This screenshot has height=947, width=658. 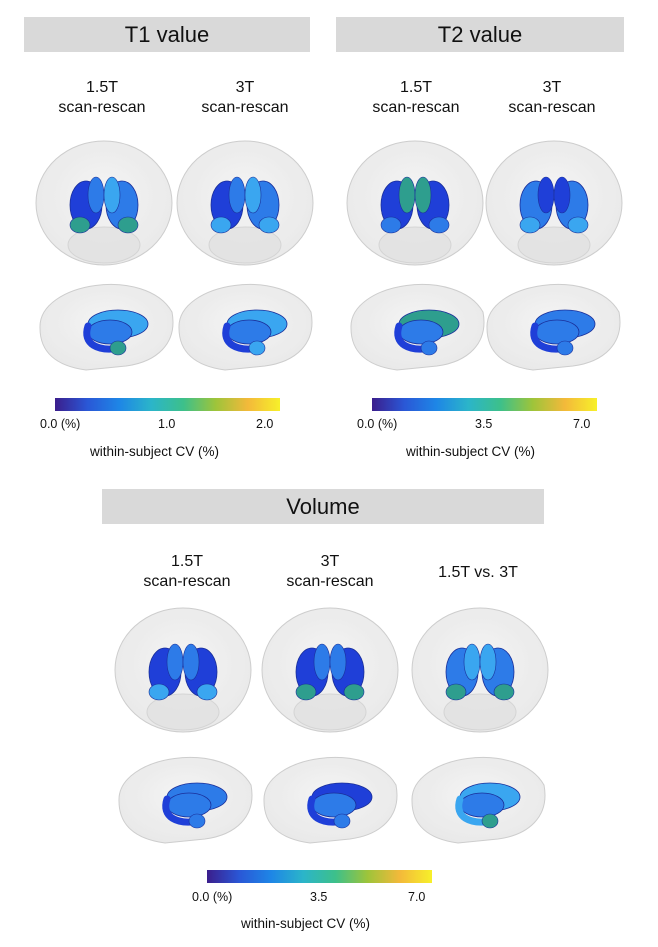 What do you see at coordinates (104, 203) in the screenshot?
I see `t1-15t-coronal-outline` at bounding box center [104, 203].